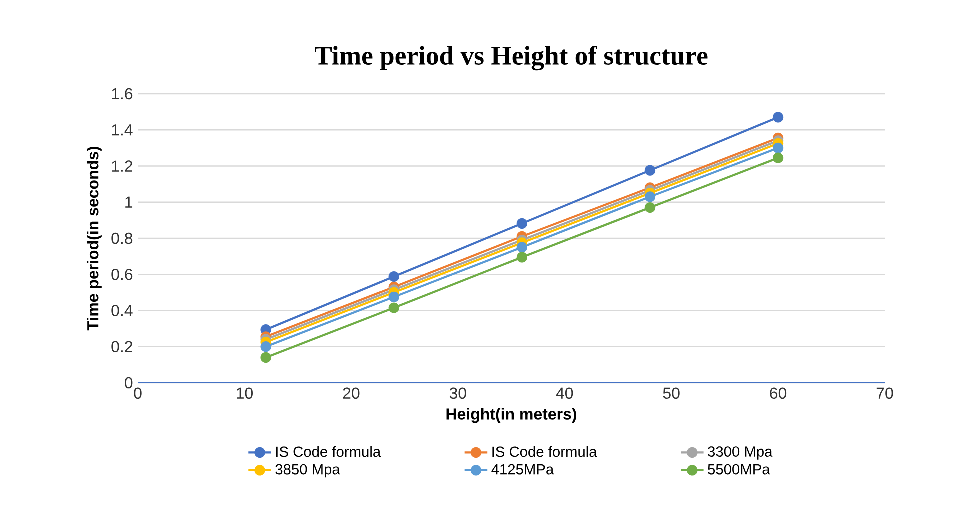 This screenshot has width=960, height=520. Describe the element at coordinates (129, 383) in the screenshot. I see `y-tick-label: 0` at that location.